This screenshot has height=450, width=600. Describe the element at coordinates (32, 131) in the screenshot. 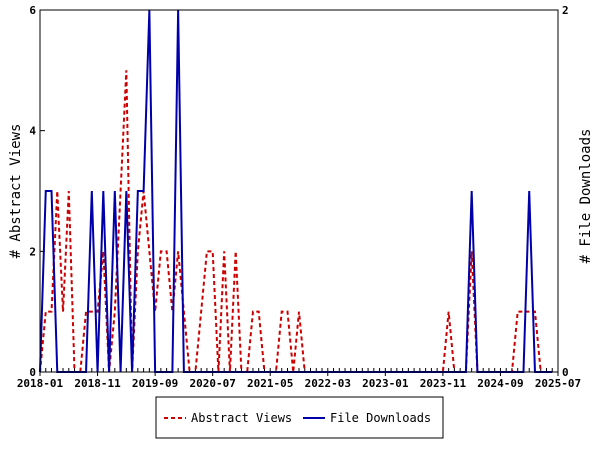

I see `y-left-tick-label: 4` at that location.